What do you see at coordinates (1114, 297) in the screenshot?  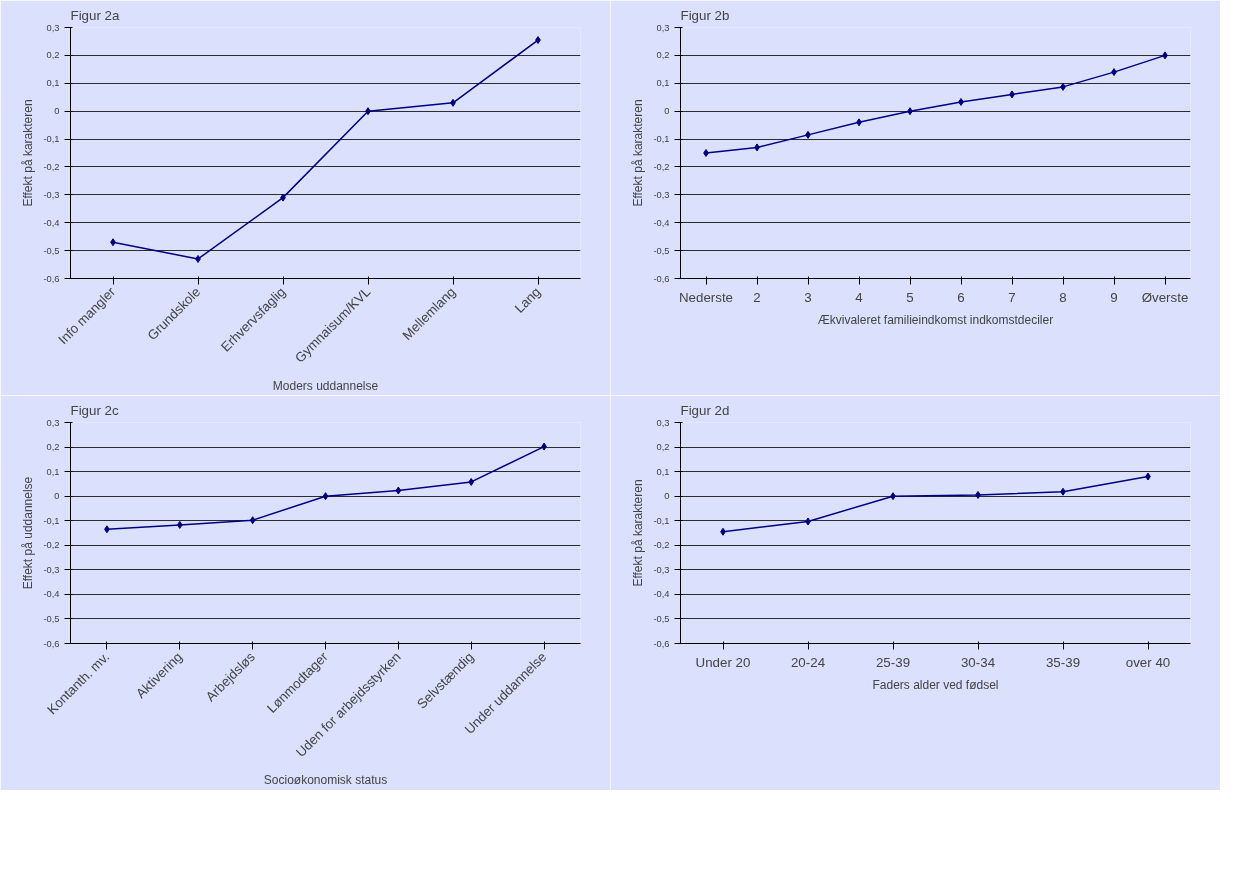 I see `x-tick-label: 9` at bounding box center [1114, 297].